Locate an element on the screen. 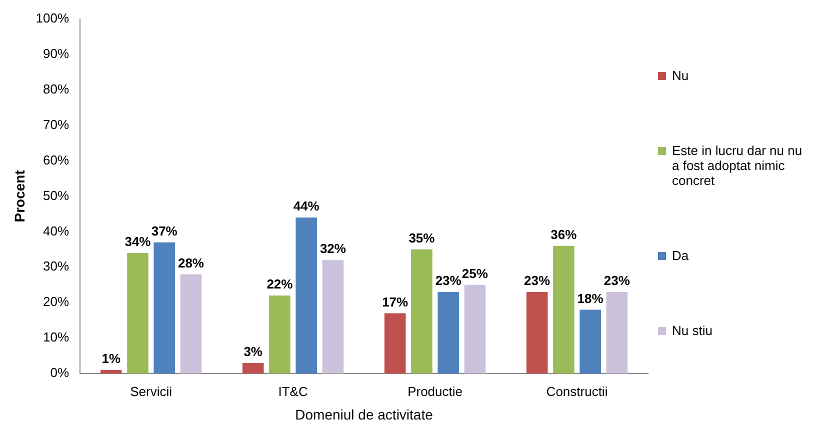 The height and width of the screenshot is (438, 829). data-label: 17% is located at coordinates (395, 302).